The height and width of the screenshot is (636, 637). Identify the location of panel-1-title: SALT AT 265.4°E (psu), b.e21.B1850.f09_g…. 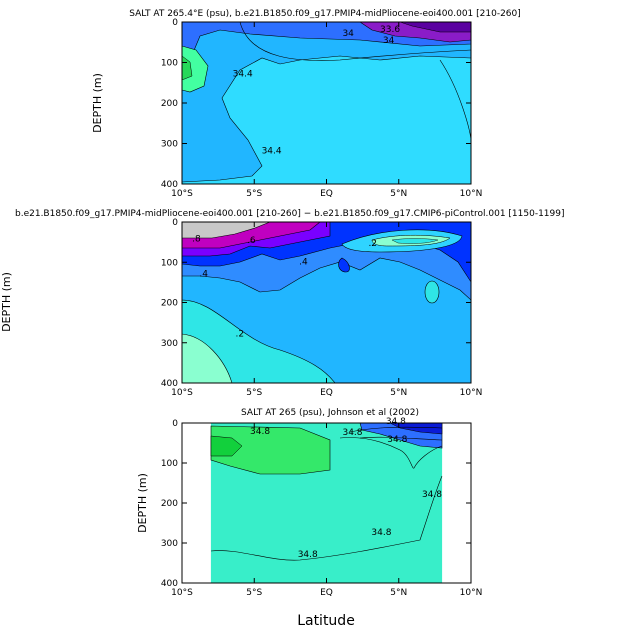
(325, 14).